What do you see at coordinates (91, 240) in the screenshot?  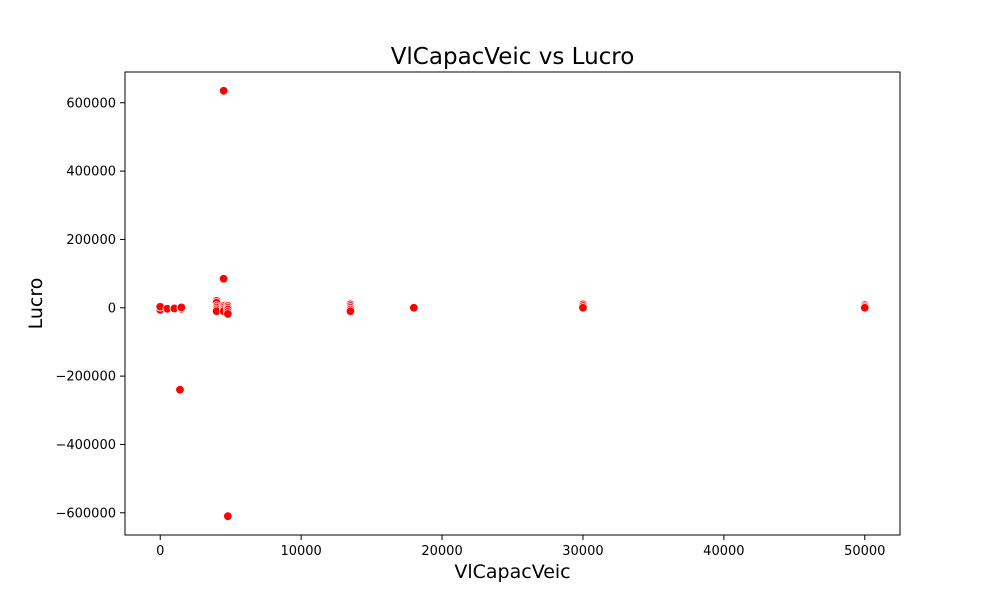 I see `y-tick-label: 200000` at bounding box center [91, 240].